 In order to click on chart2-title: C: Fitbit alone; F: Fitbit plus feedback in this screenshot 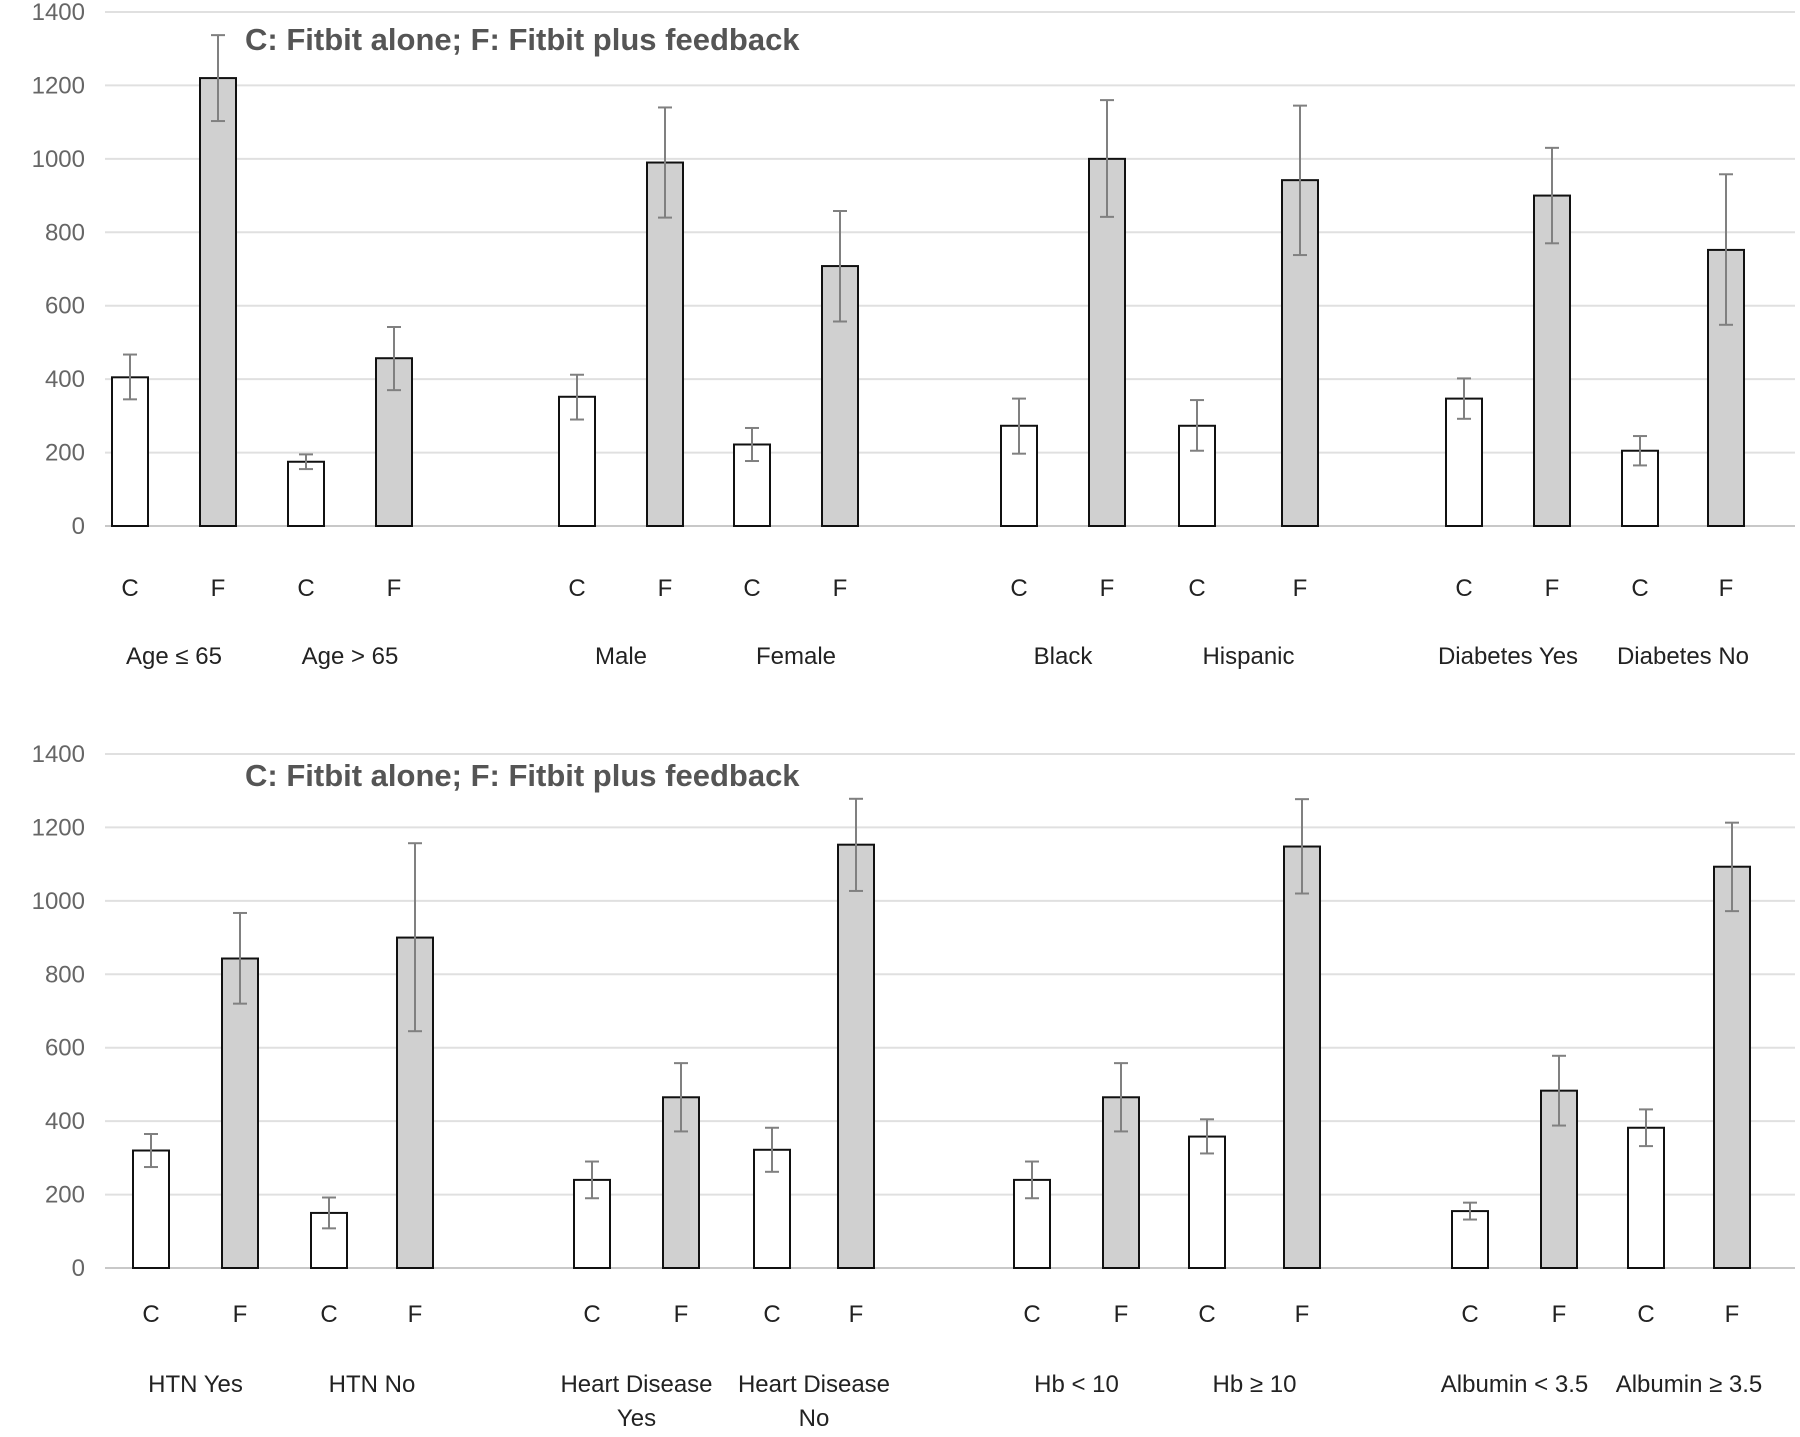, I will do `click(522, 775)`.